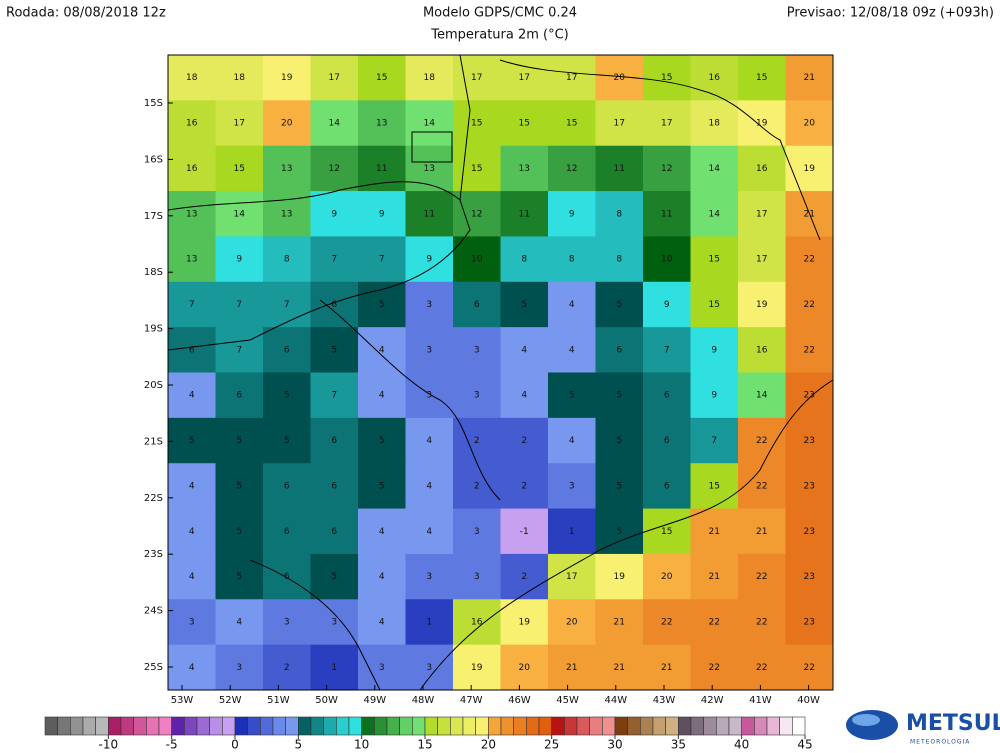 The width and height of the screenshot is (1000, 753). What do you see at coordinates (109, 745) in the screenshot?
I see `colorbar-label: -10` at bounding box center [109, 745].